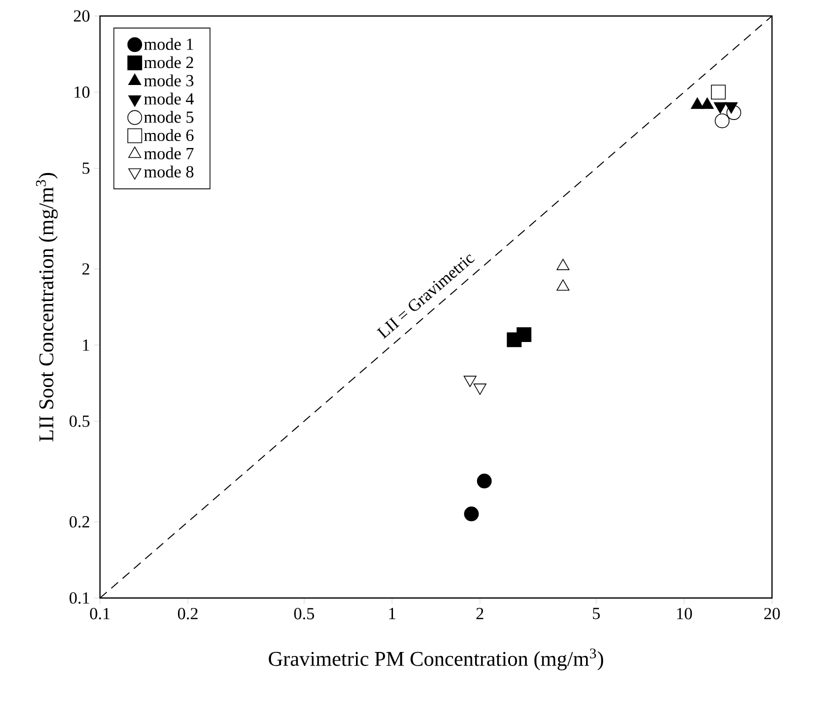 This screenshot has width=819, height=728. I want to click on x-axis-title: Gravimetric PM Concentration (mg/m$^{3}$), so click(436, 659).